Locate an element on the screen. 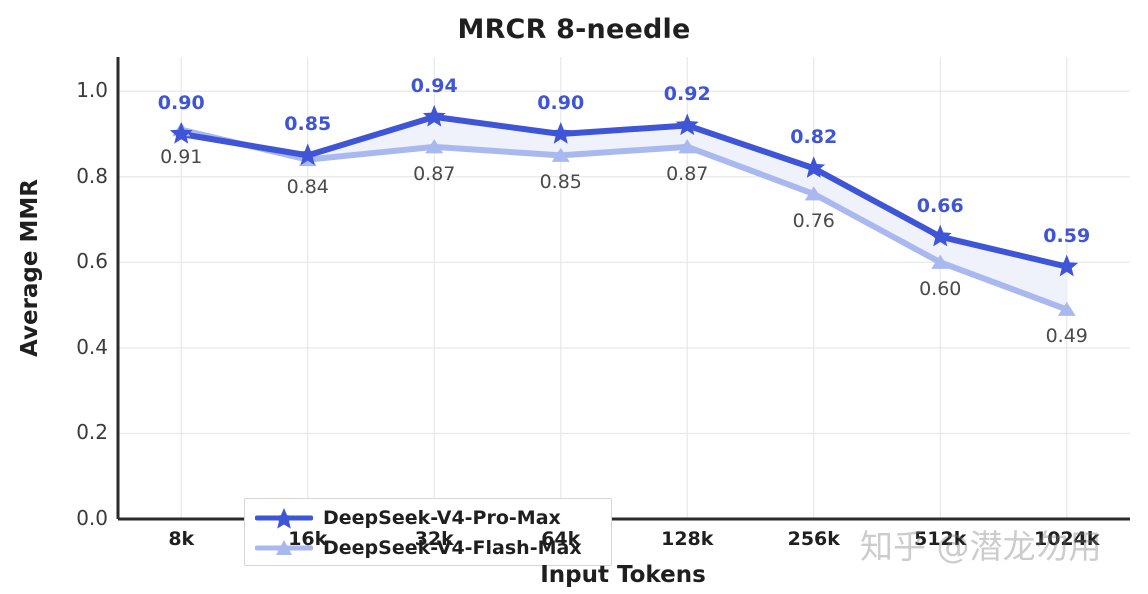 The height and width of the screenshot is (594, 1148). data-label-pro: 0.92 is located at coordinates (687, 94).